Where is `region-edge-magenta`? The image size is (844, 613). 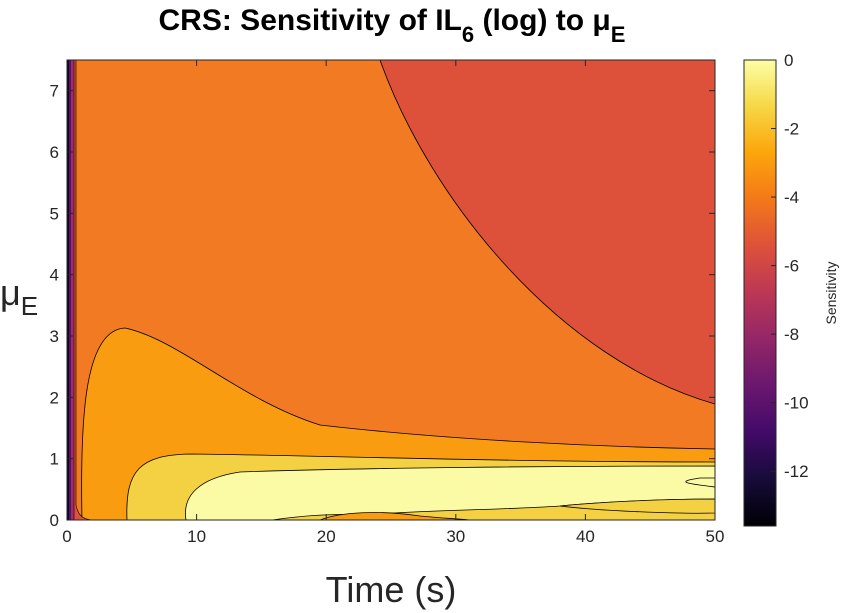 region-edge-magenta is located at coordinates (72, 290).